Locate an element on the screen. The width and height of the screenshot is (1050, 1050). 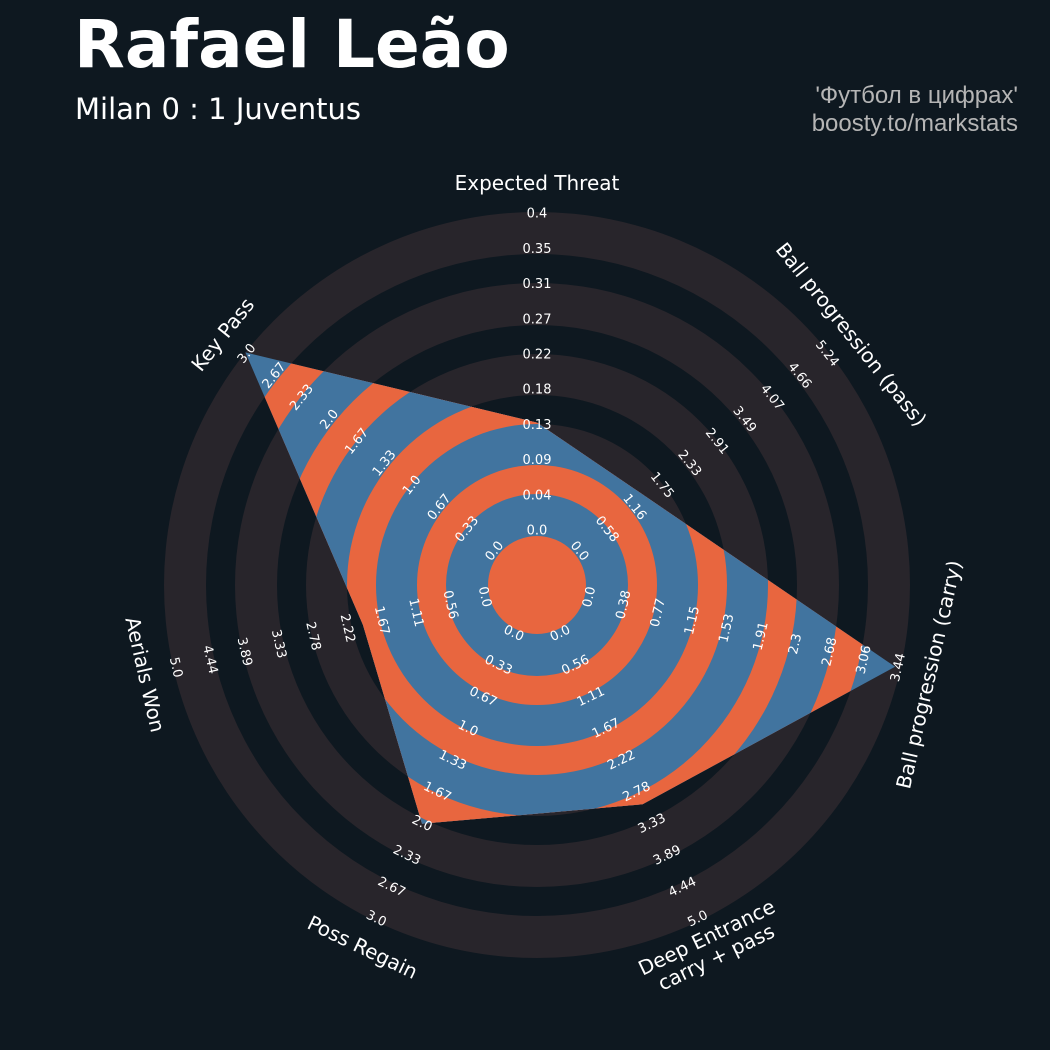
param-label: Aerials Won is located at coordinates (145, 675).